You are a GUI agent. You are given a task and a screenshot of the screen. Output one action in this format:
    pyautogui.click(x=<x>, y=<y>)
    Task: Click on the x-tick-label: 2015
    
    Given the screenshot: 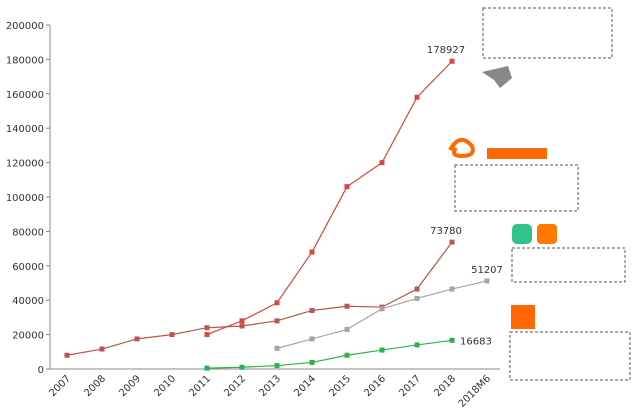 What is the action you would take?
    pyautogui.click(x=340, y=386)
    